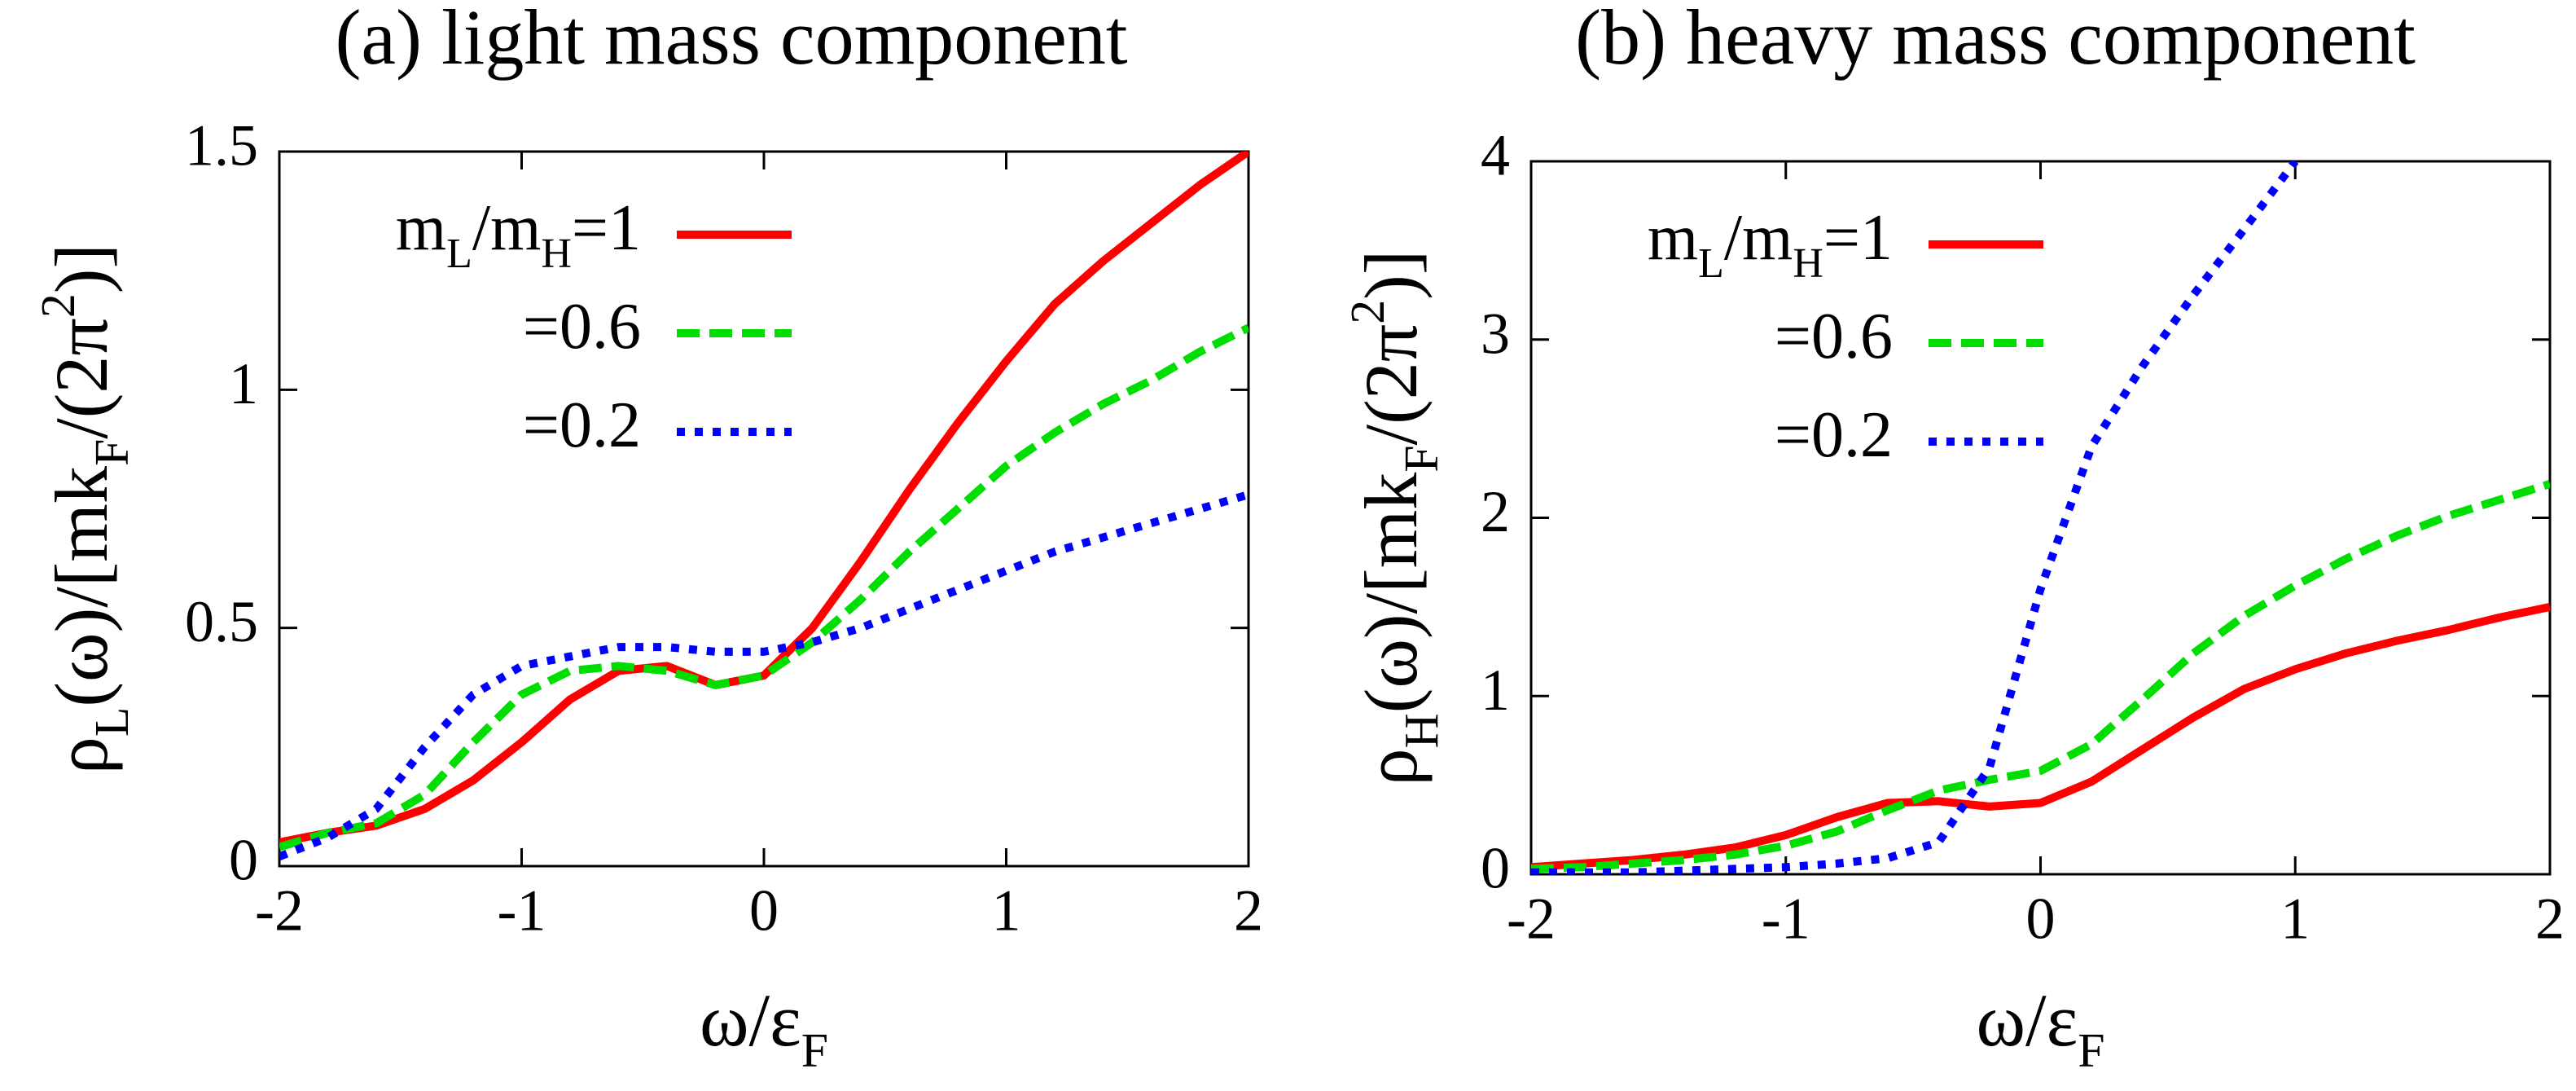 The width and height of the screenshot is (2576, 1091). I want to click on y-axis-label: ρH(ω)/[mkF/(2π2)], so click(1394, 518).